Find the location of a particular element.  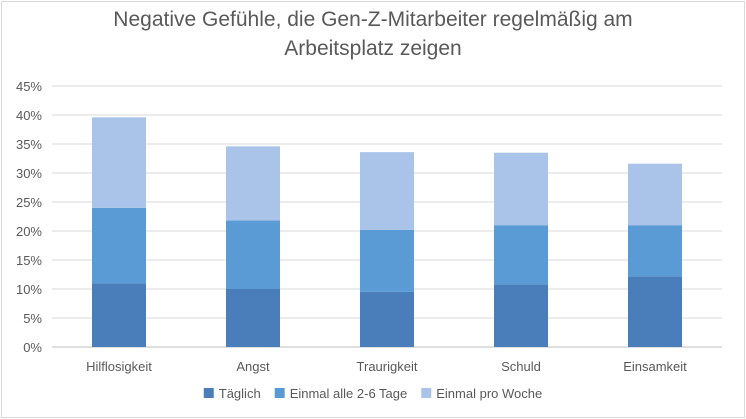

x-tick-label: Schuld is located at coordinates (521, 366).